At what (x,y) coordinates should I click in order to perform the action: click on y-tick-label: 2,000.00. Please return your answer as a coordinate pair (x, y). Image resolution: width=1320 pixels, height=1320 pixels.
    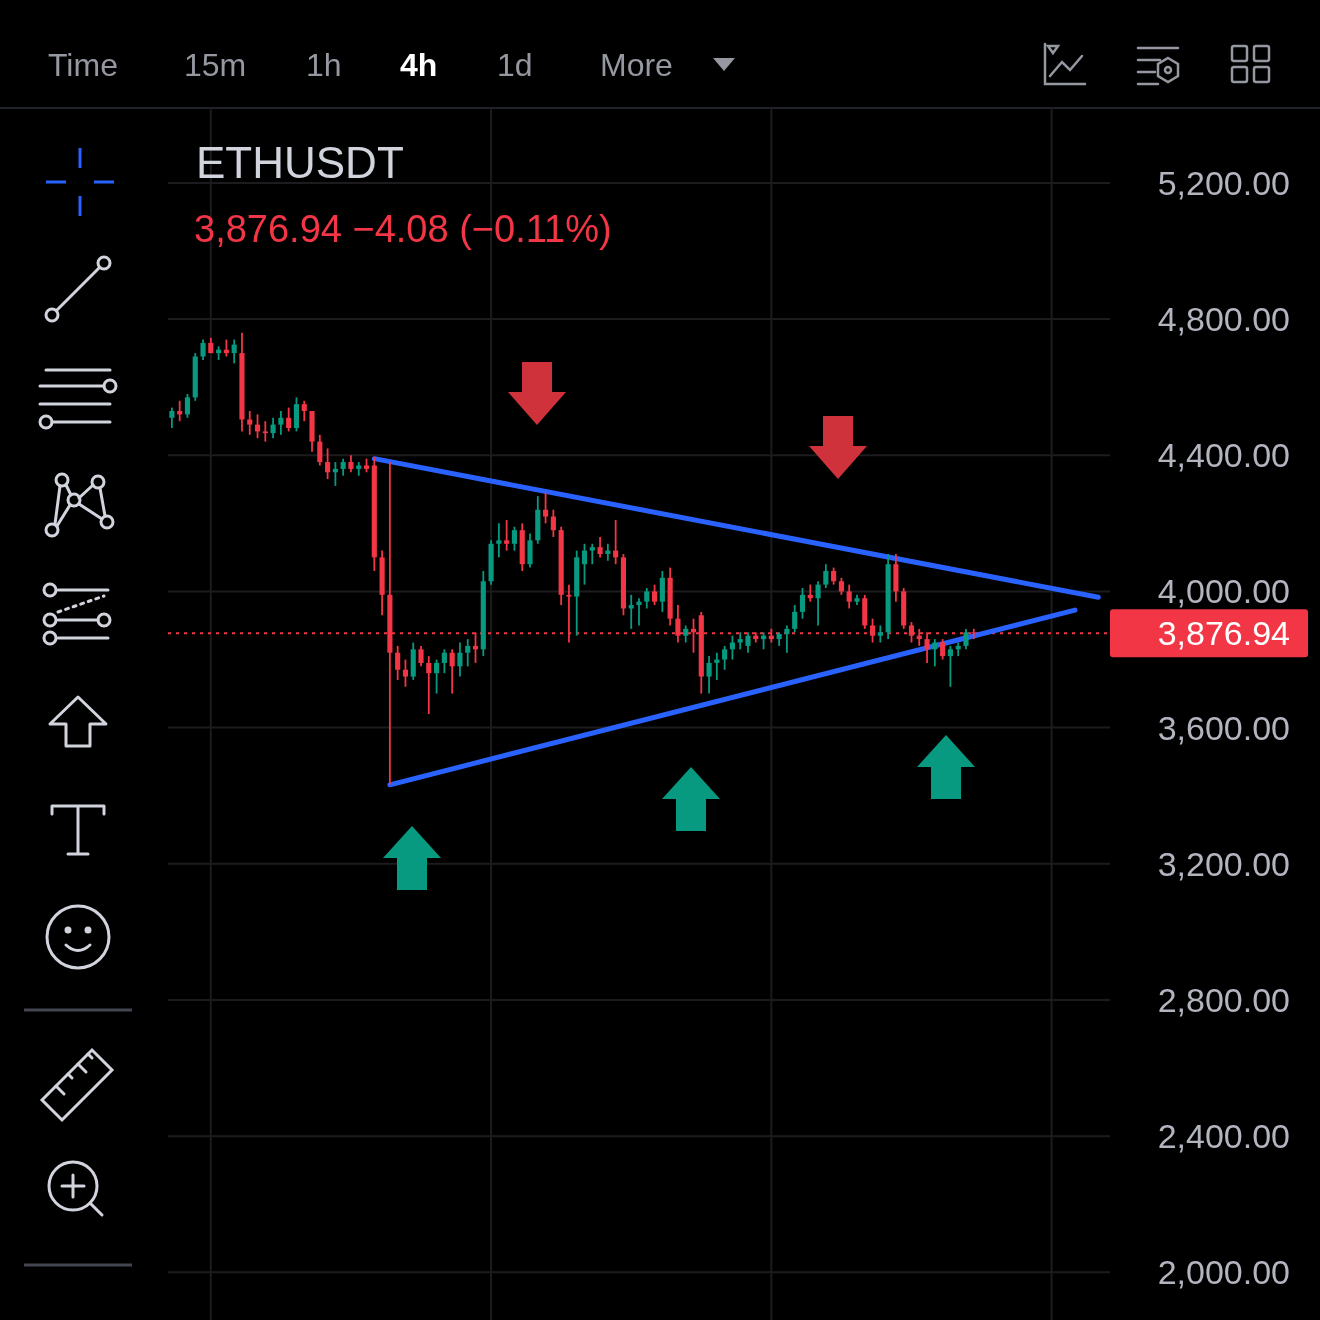
    Looking at the image, I should click on (1223, 1272).